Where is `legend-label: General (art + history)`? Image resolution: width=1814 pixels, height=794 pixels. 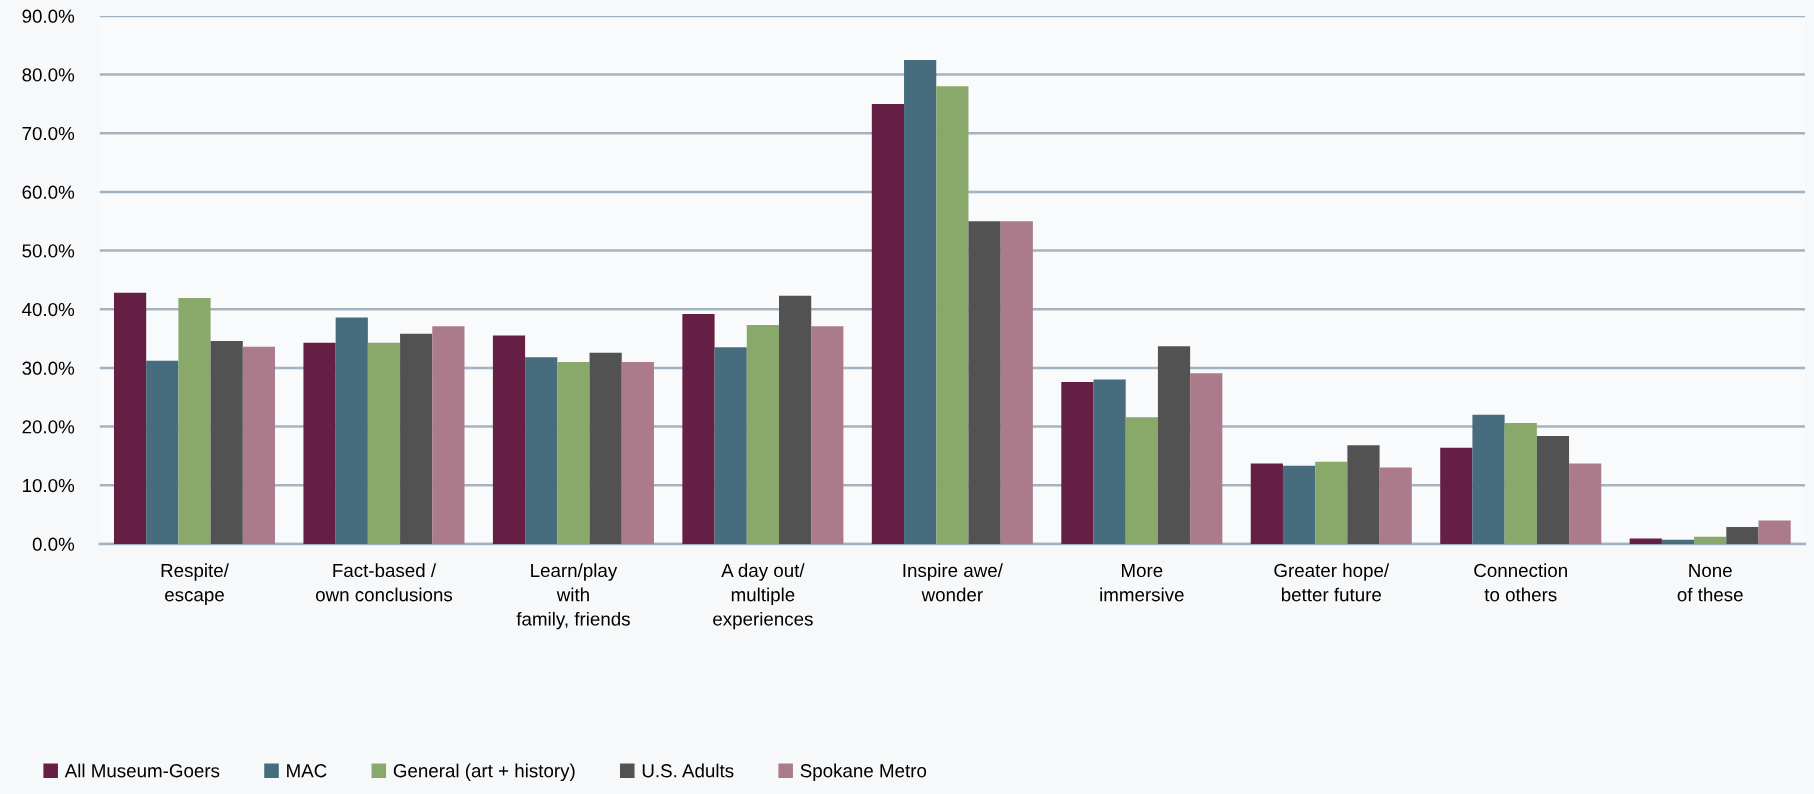 legend-label: General (art + history) is located at coordinates (484, 772).